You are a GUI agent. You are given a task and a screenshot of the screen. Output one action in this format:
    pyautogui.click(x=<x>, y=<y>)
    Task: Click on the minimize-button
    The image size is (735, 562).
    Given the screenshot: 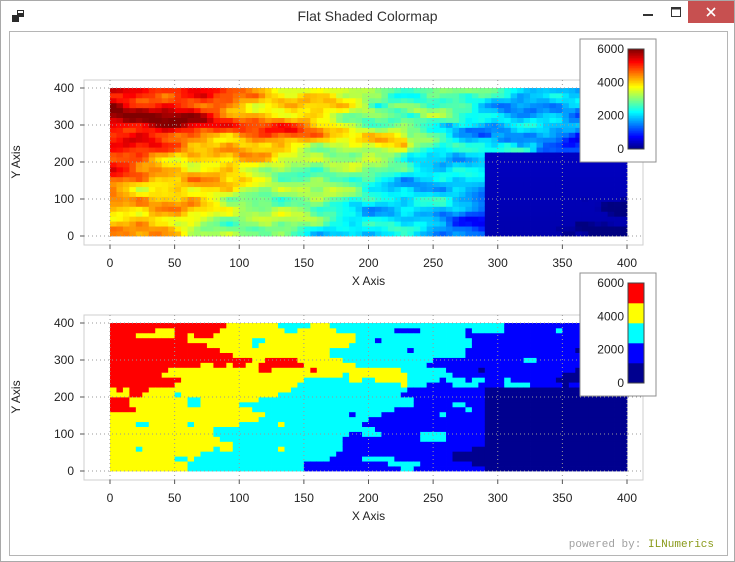 What is the action you would take?
    pyautogui.click(x=648, y=12)
    